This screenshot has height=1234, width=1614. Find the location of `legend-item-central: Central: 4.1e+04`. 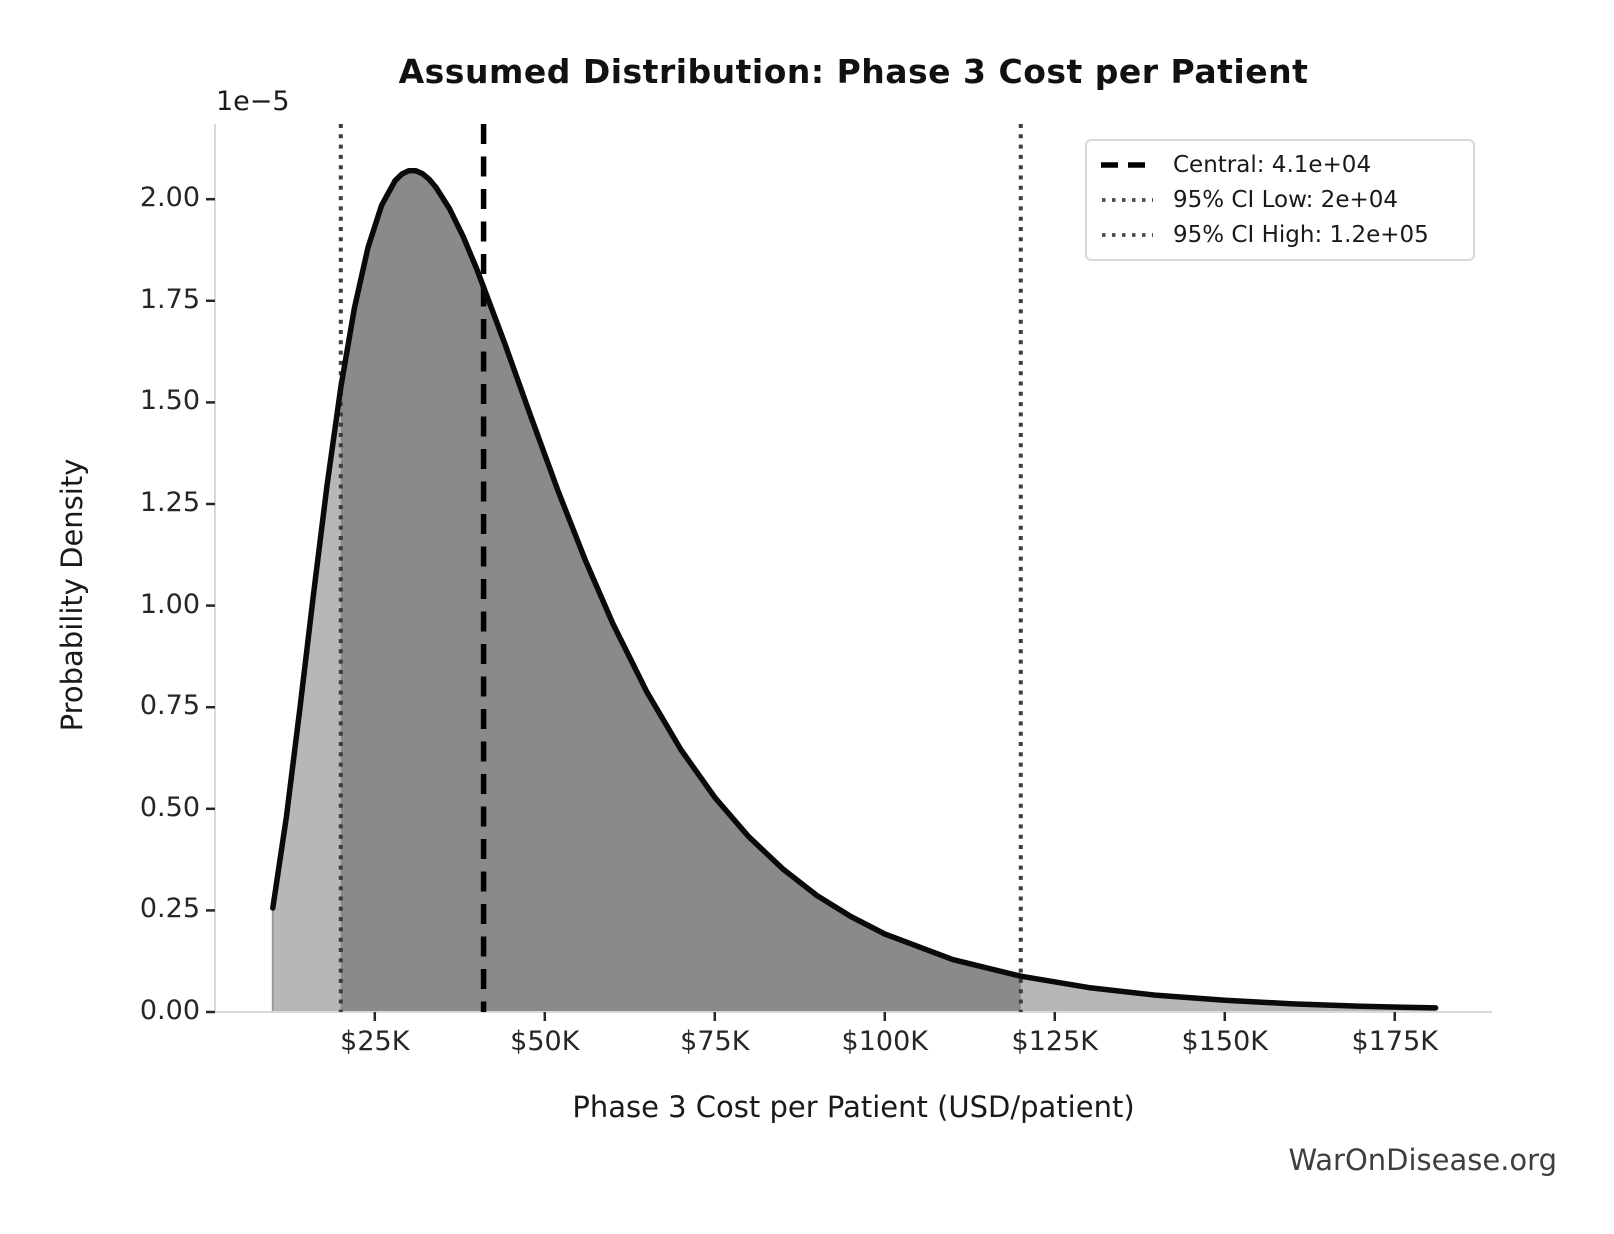

legend-item-central: Central: 4.1e+04 is located at coordinates (1280, 165).